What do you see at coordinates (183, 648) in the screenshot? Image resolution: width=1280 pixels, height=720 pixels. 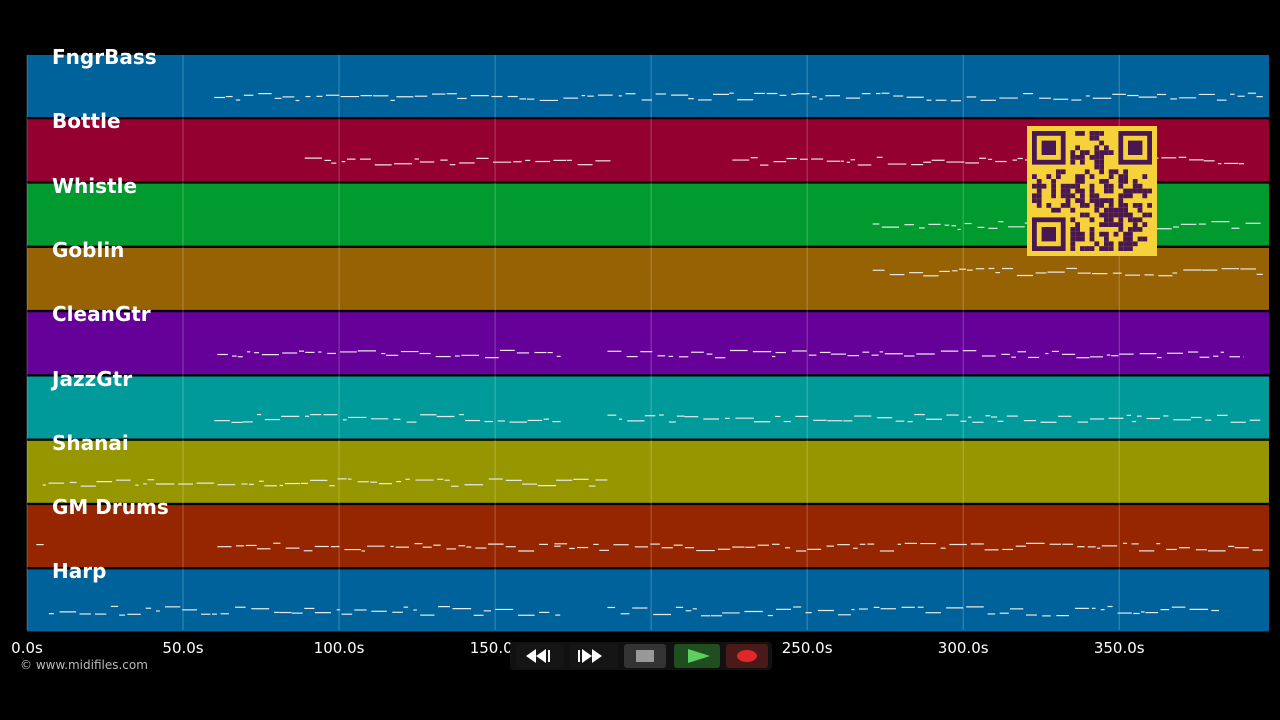 I see `tick-label: 50.0s` at bounding box center [183, 648].